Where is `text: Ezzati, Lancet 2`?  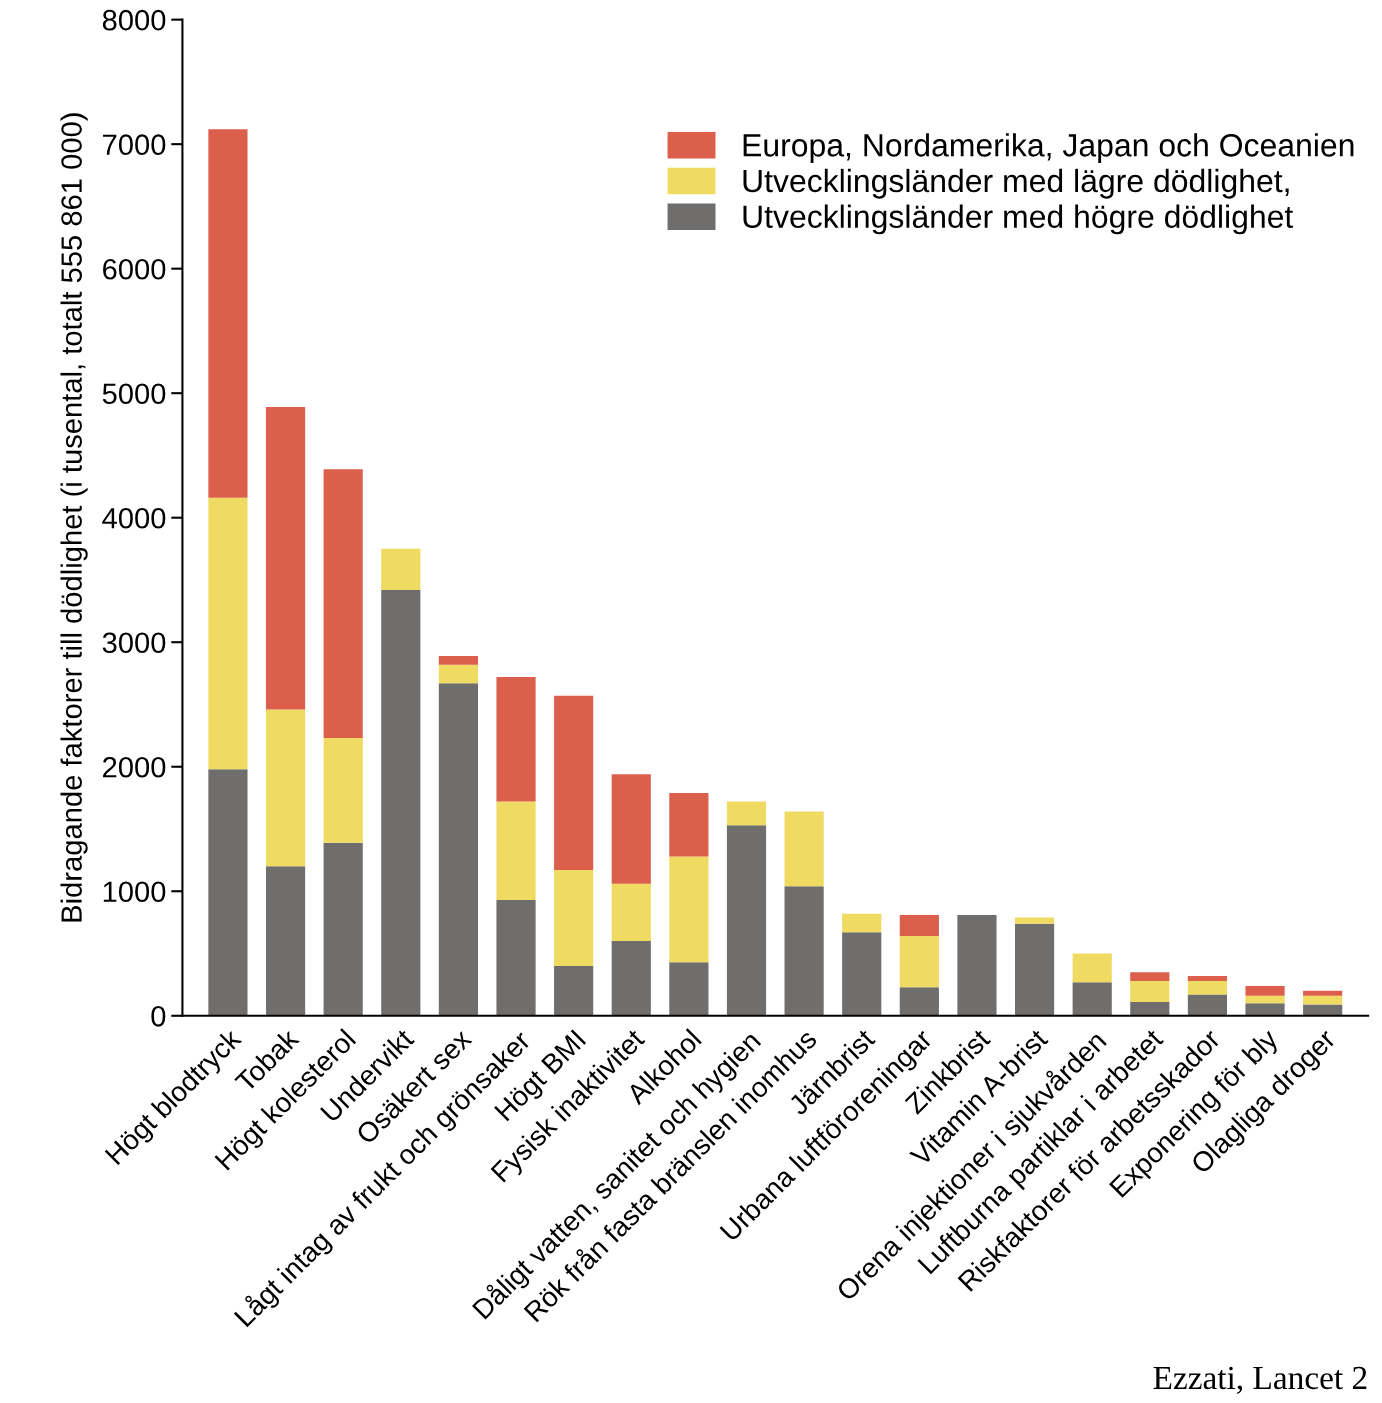 text: Ezzati, Lancet 2 is located at coordinates (1260, 1380).